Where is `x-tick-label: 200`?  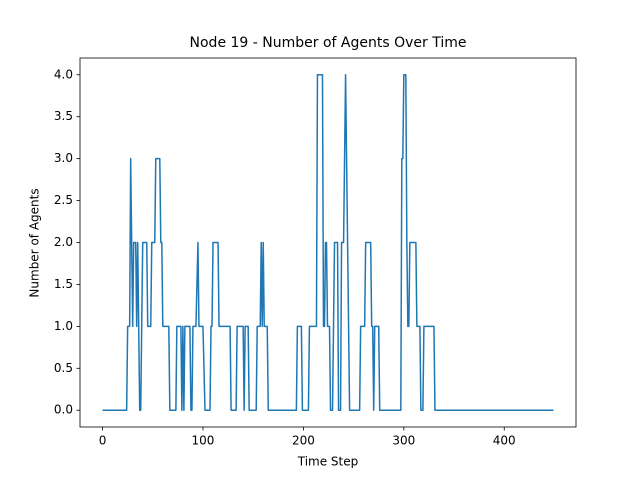
x-tick-label: 200 is located at coordinates (303, 441).